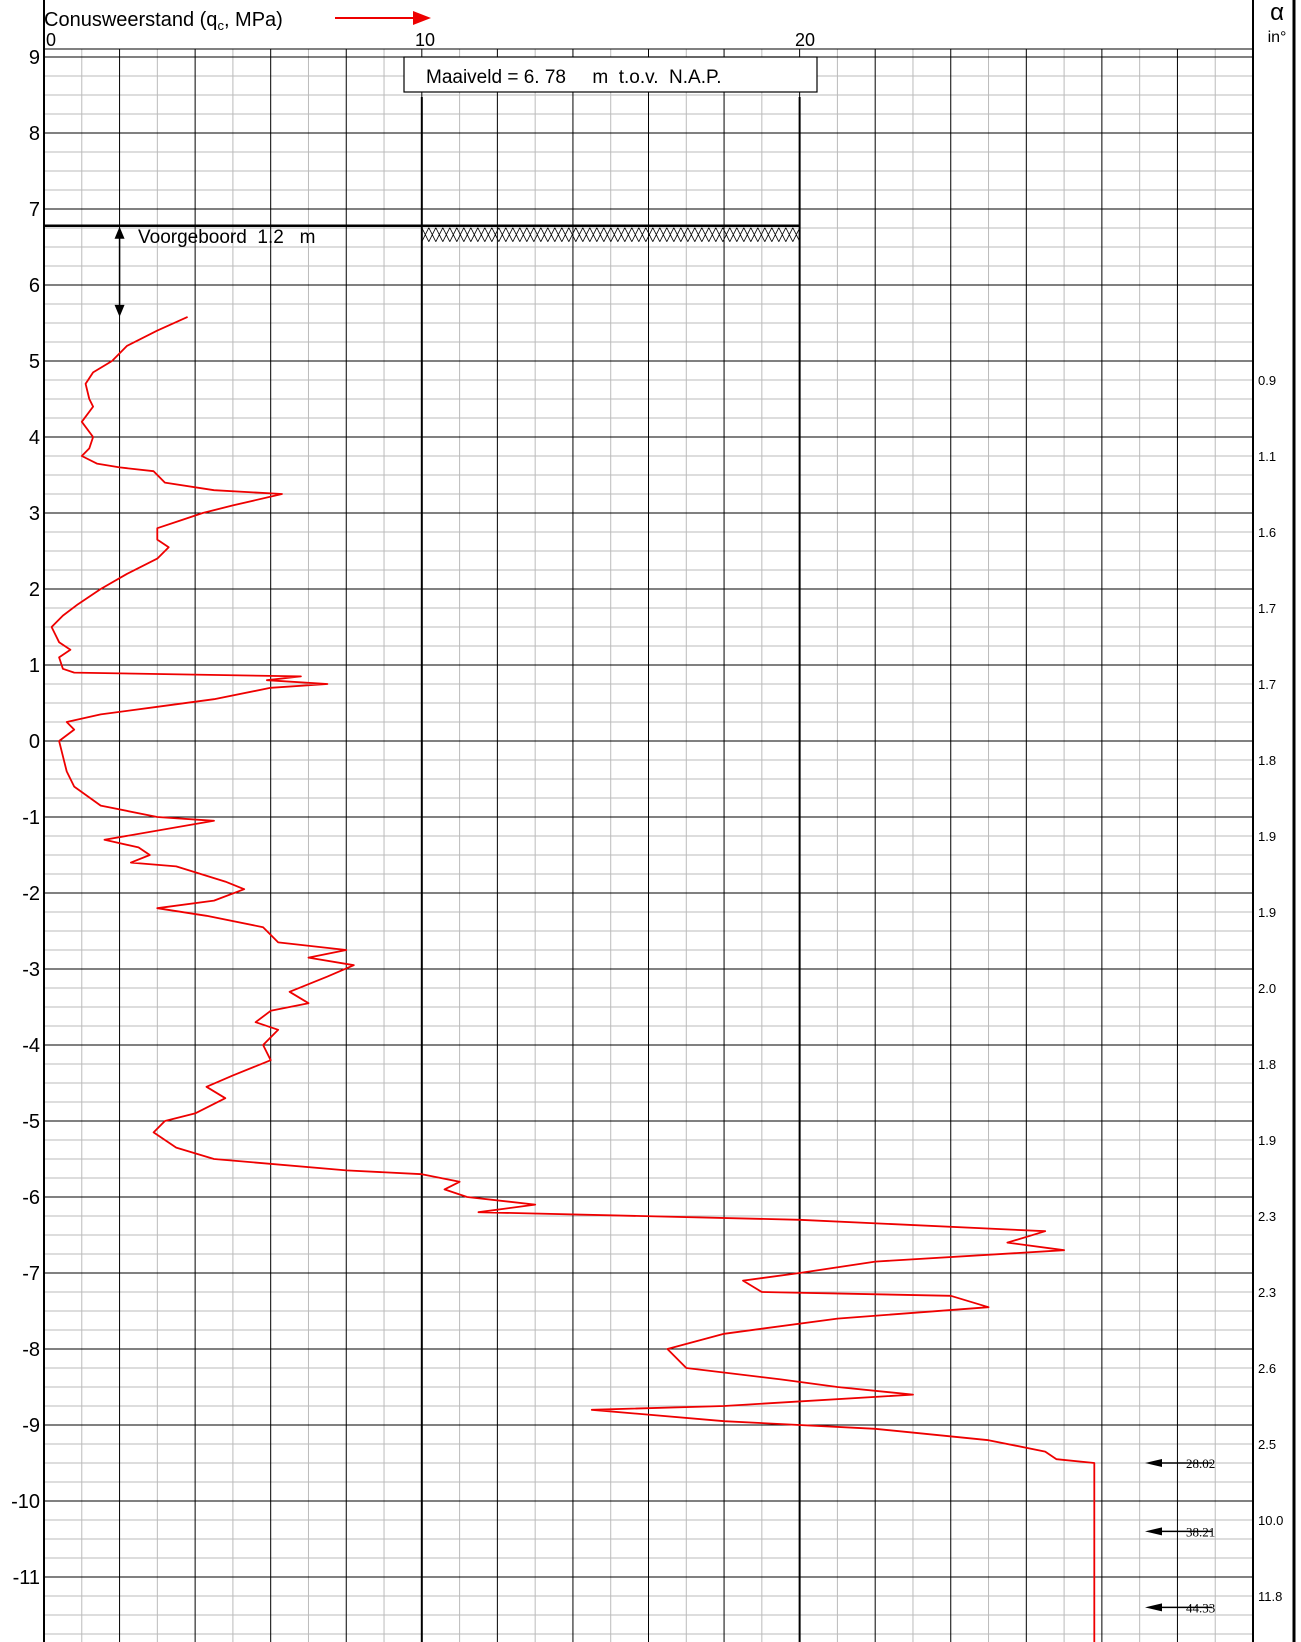 Image resolution: width=1301 pixels, height=1642 pixels. What do you see at coordinates (31, 1426) in the screenshot?
I see `y-tick-label: -9` at bounding box center [31, 1426].